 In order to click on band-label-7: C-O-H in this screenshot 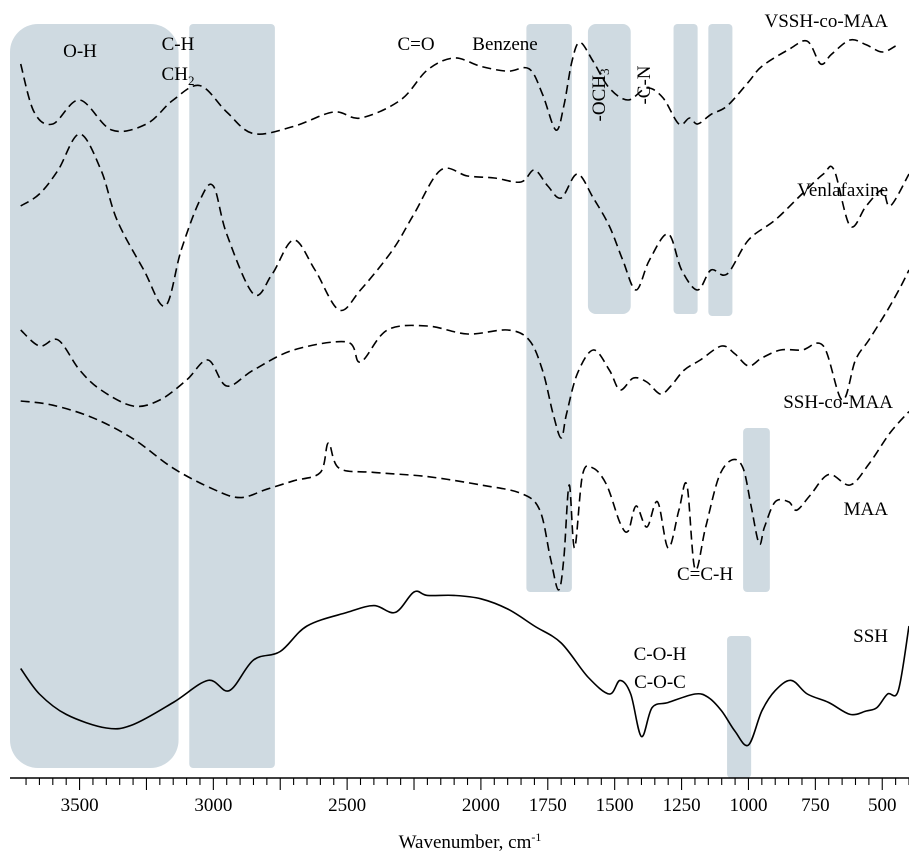, I will do `click(660, 654)`.